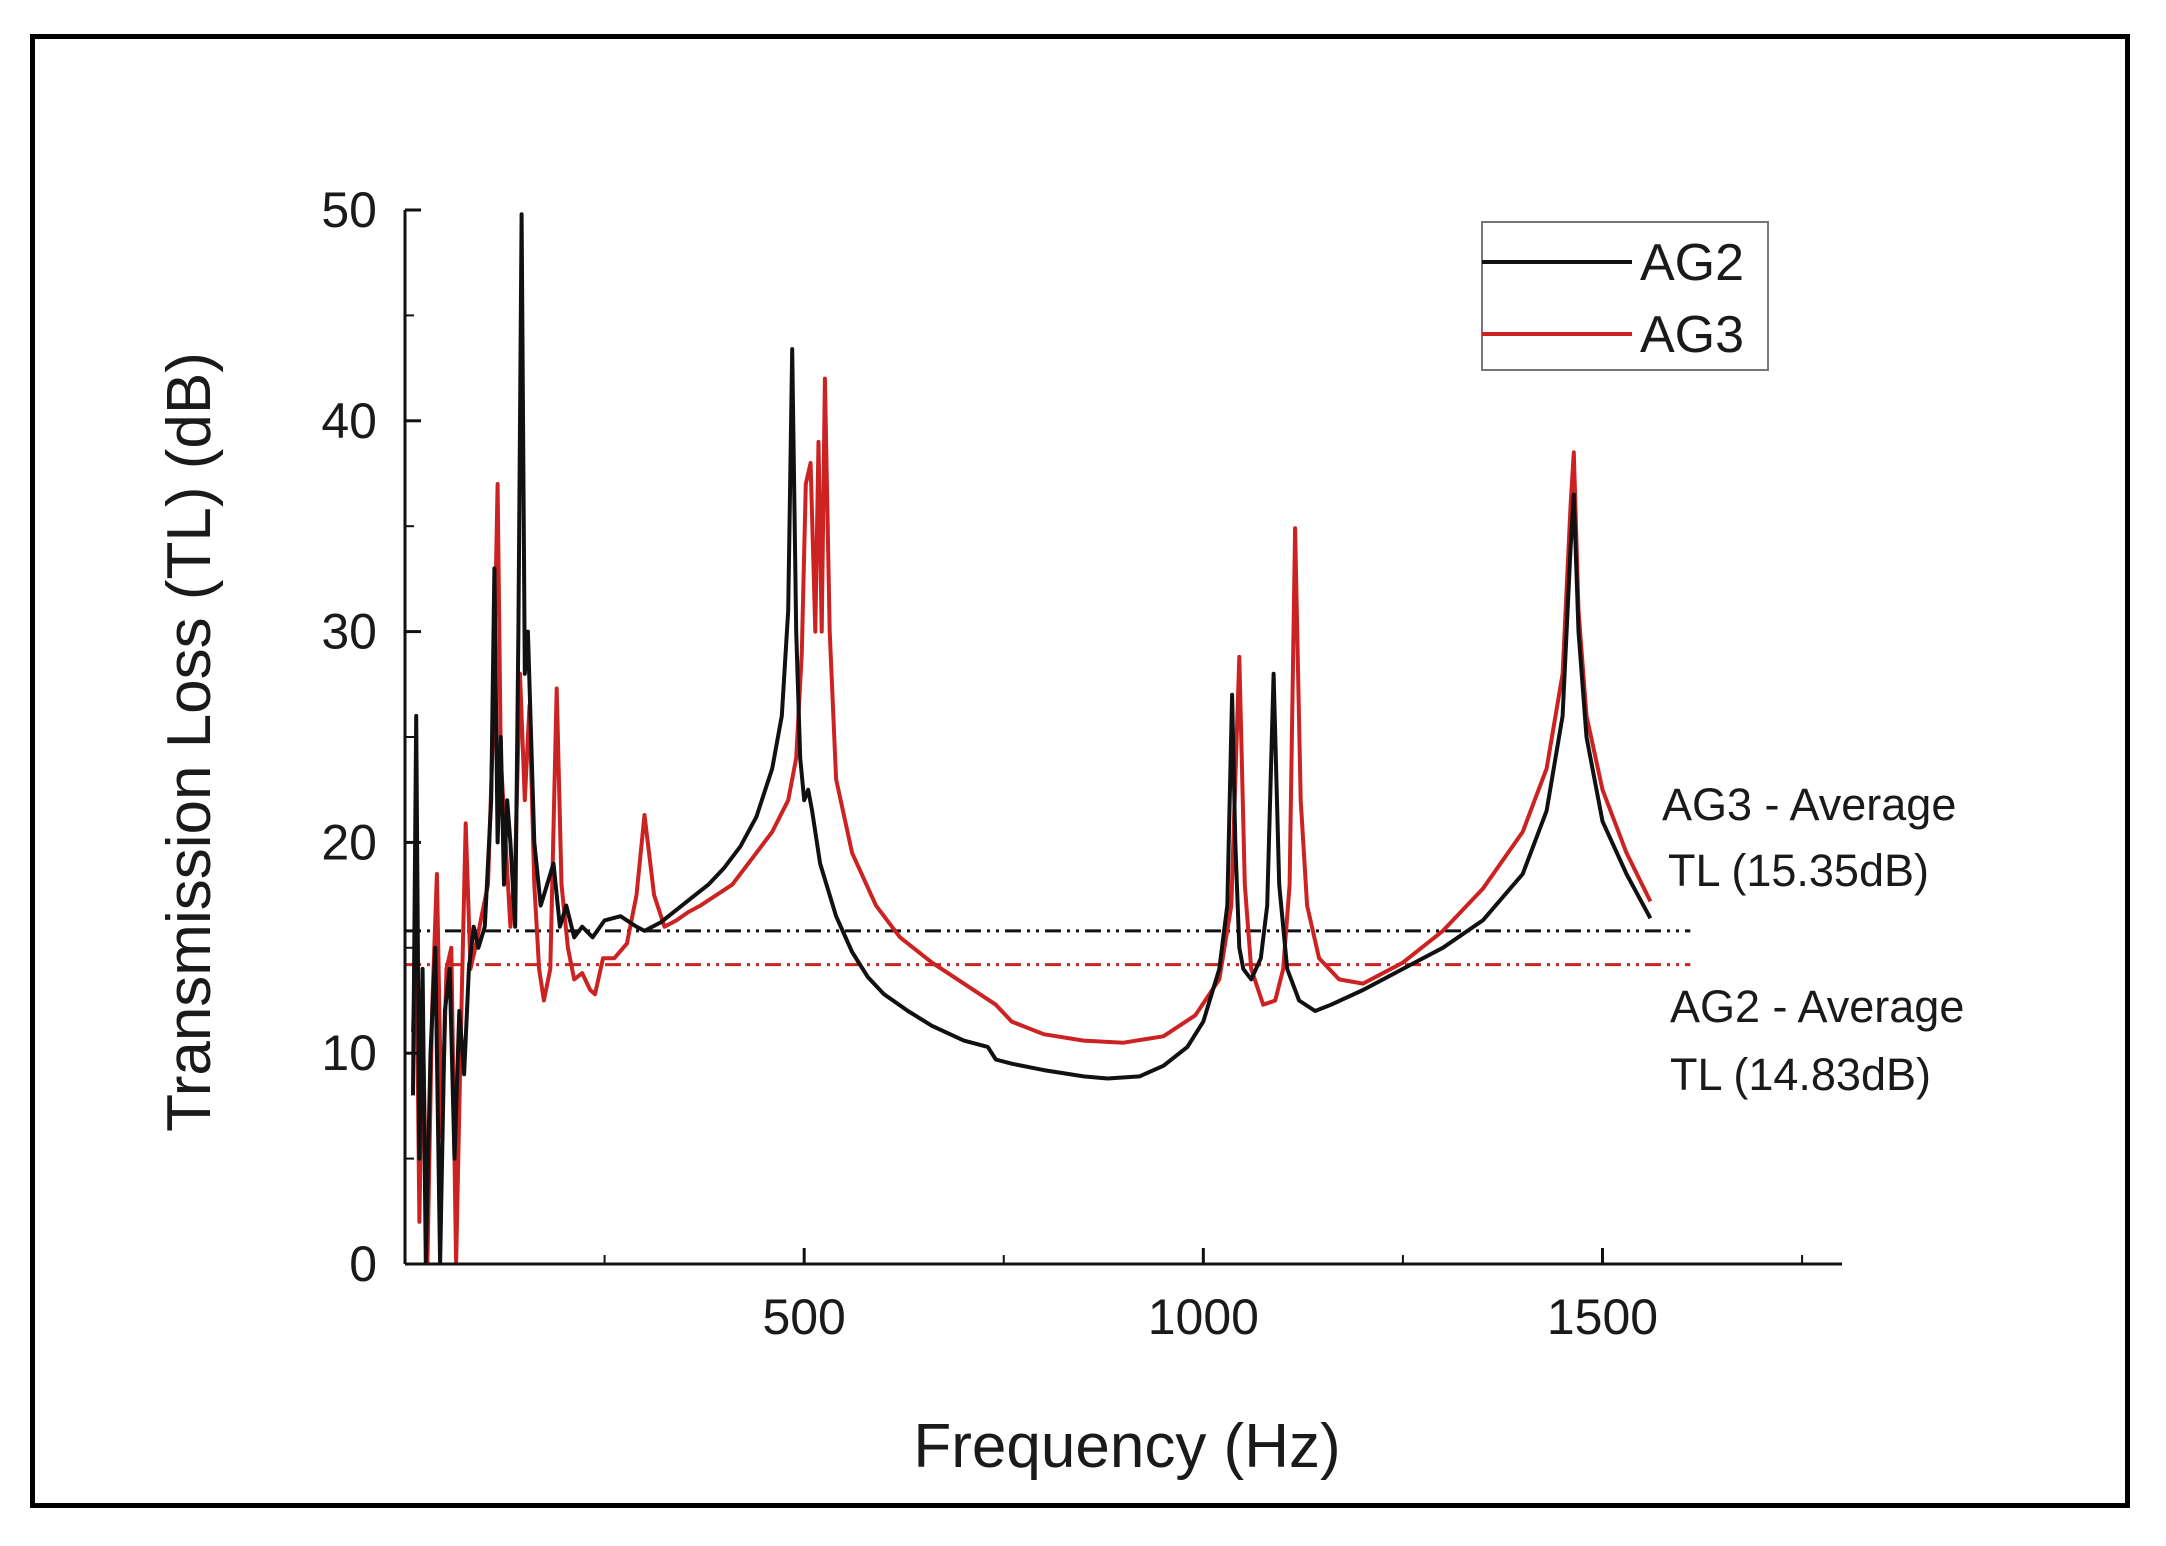  Describe the element at coordinates (349, 842) in the screenshot. I see `y-tick-label-20: 20` at that location.